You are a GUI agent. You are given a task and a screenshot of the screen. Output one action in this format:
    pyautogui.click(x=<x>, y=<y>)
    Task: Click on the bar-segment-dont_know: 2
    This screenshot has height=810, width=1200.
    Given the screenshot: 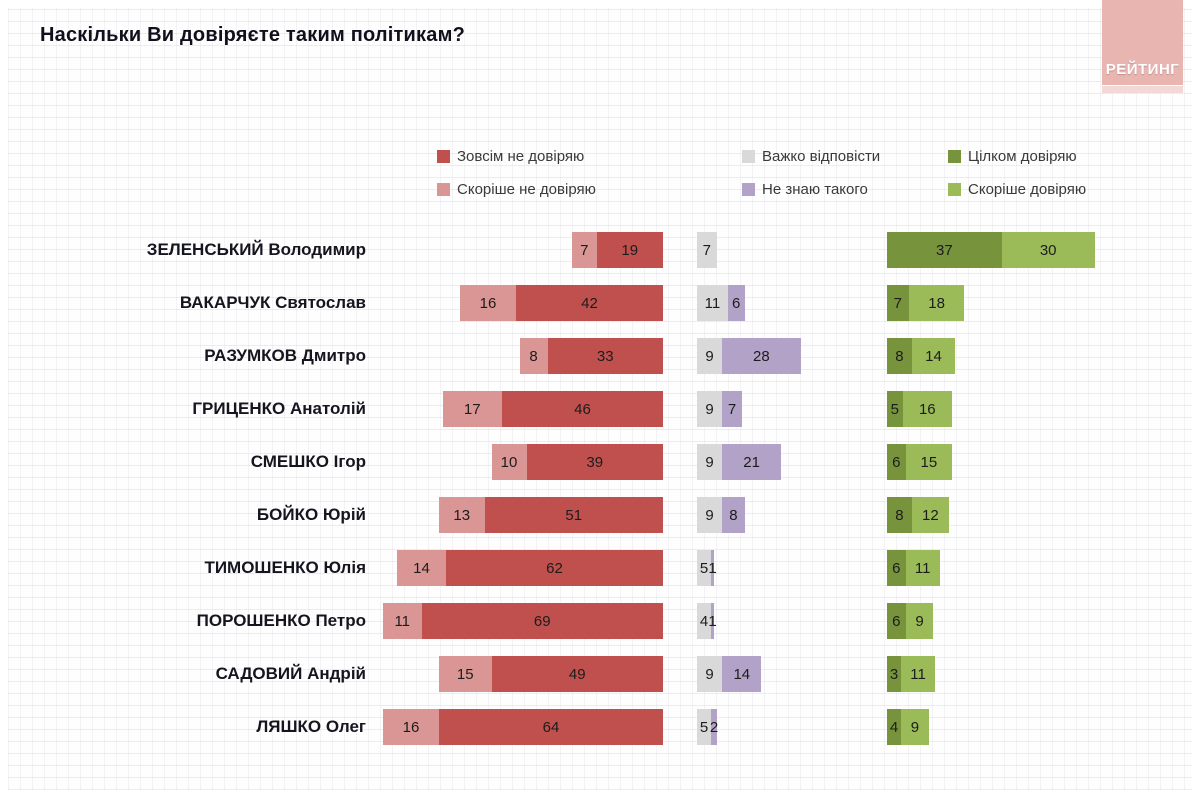 What is the action you would take?
    pyautogui.click(x=714, y=727)
    